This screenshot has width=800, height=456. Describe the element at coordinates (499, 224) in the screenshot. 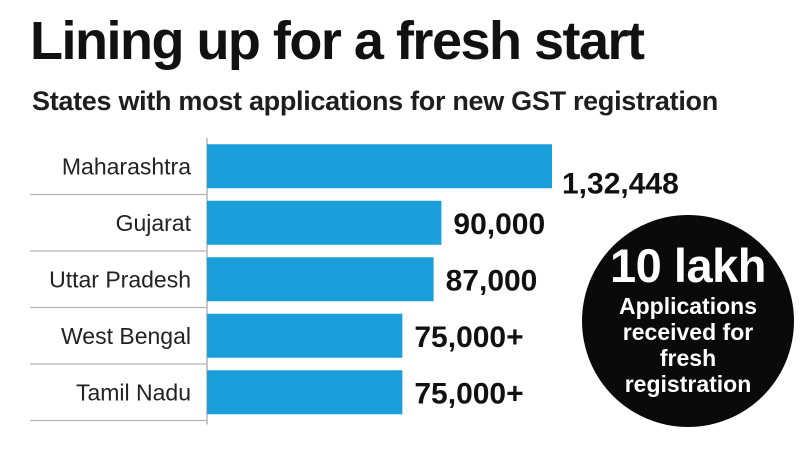

I see `value-label: 90,000` at that location.